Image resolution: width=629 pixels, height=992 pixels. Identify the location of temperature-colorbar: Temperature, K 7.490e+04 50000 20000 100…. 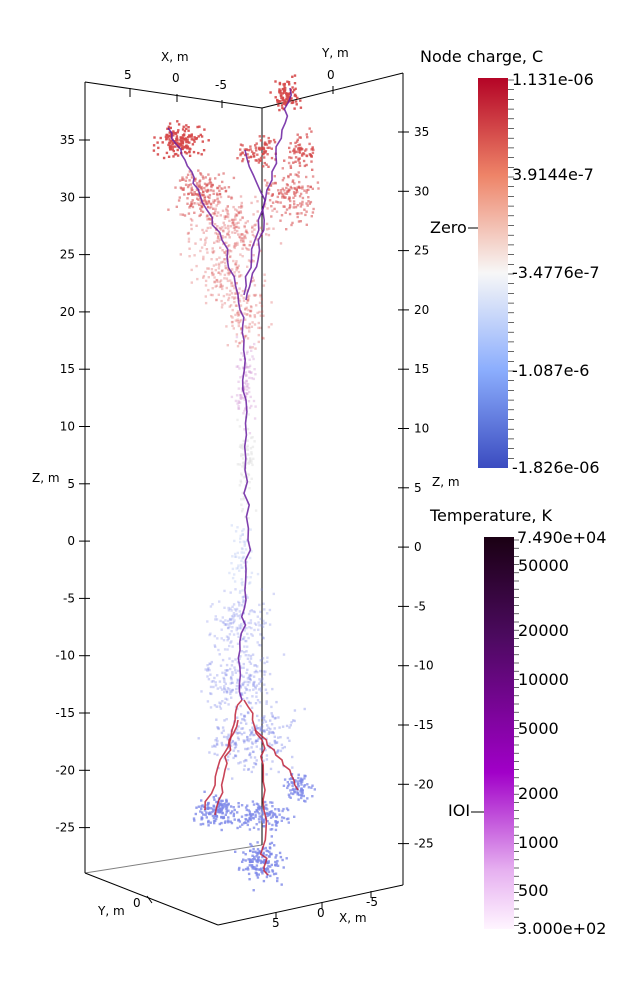
(517, 722).